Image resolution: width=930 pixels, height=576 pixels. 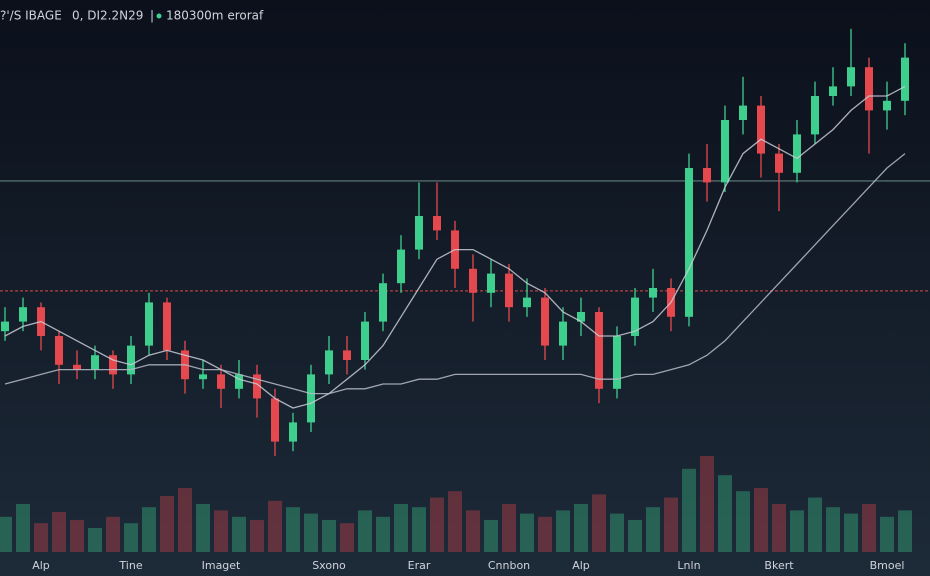 I want to click on status: 180300m eroraf, so click(x=215, y=16).